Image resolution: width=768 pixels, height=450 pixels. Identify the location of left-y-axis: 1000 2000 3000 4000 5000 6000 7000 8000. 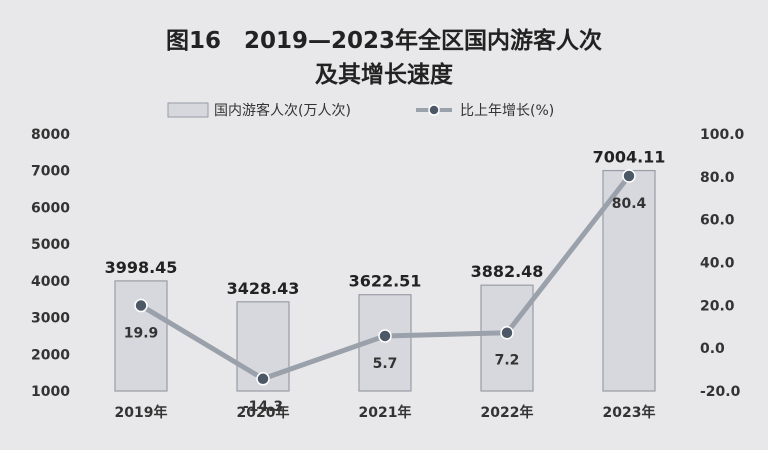
(50, 263).